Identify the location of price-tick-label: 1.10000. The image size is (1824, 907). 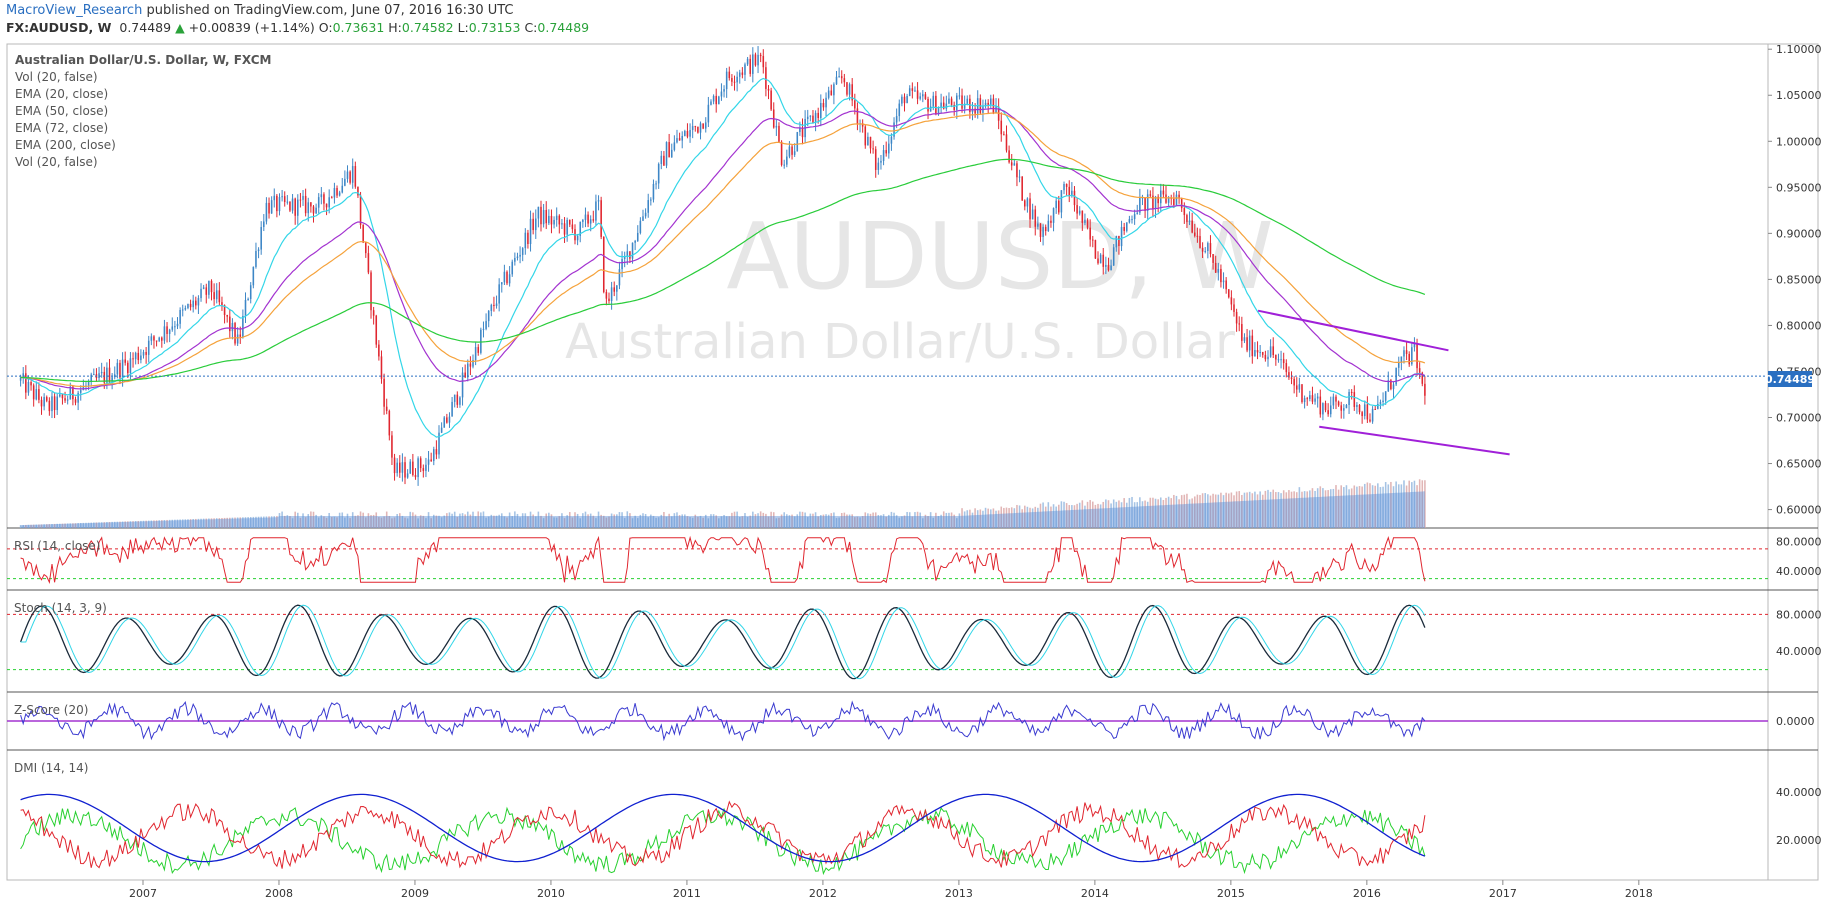
(1799, 49).